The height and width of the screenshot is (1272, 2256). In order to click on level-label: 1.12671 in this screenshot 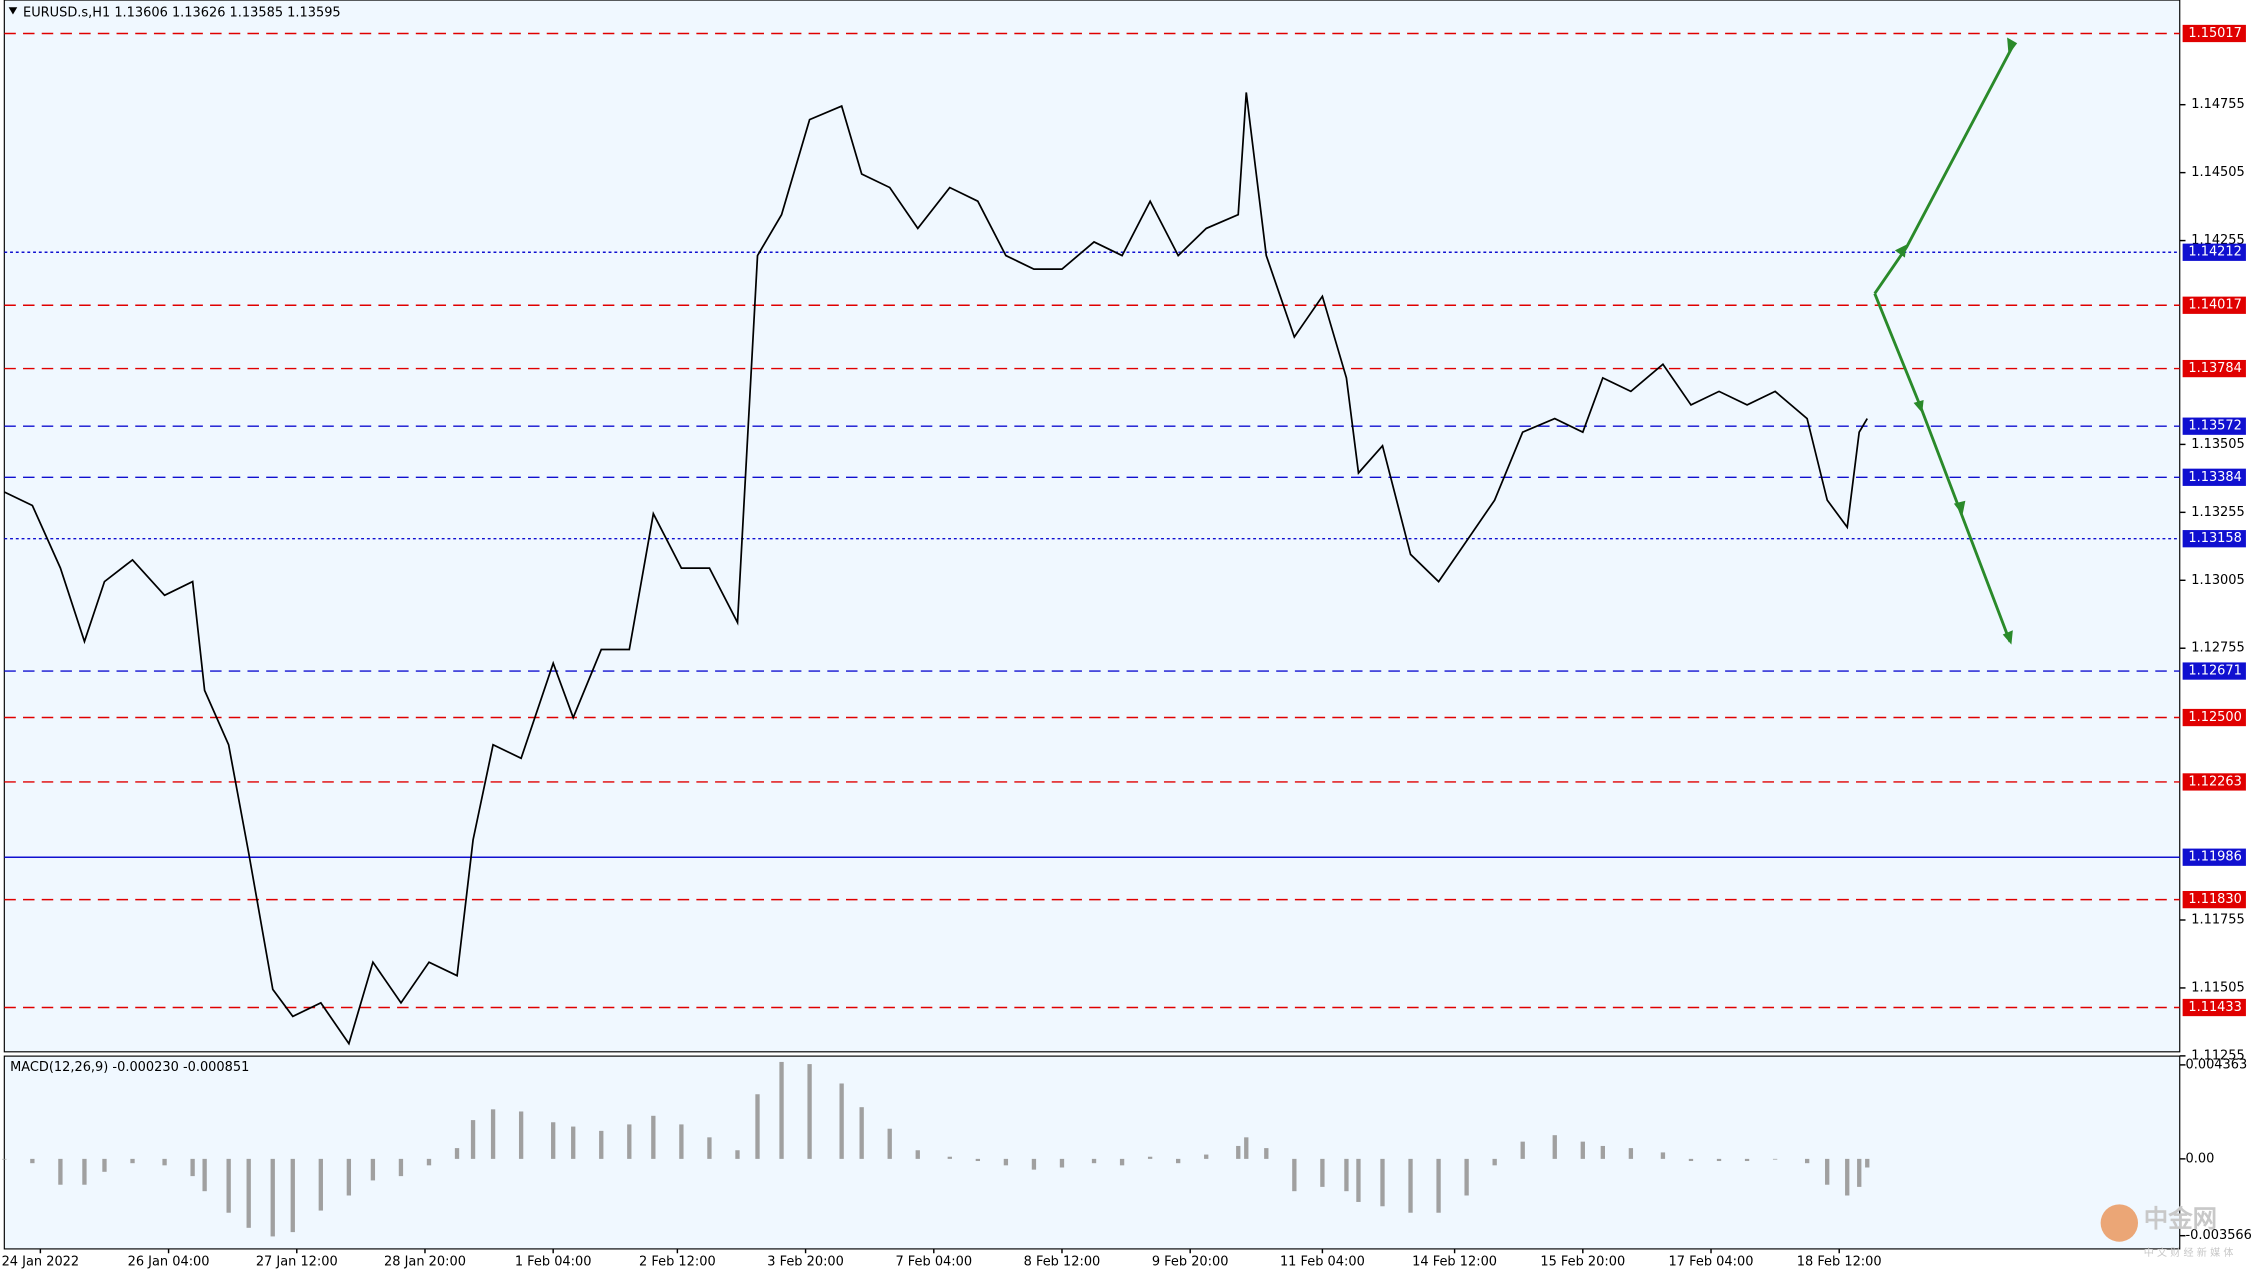, I will do `click(2215, 671)`.